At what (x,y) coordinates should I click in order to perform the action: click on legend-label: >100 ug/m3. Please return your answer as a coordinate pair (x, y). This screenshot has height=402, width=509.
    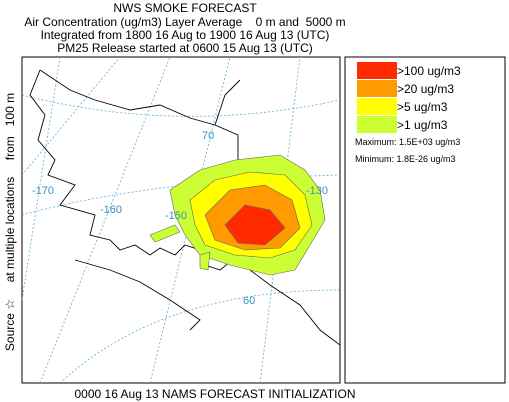
    Looking at the image, I should click on (429, 71).